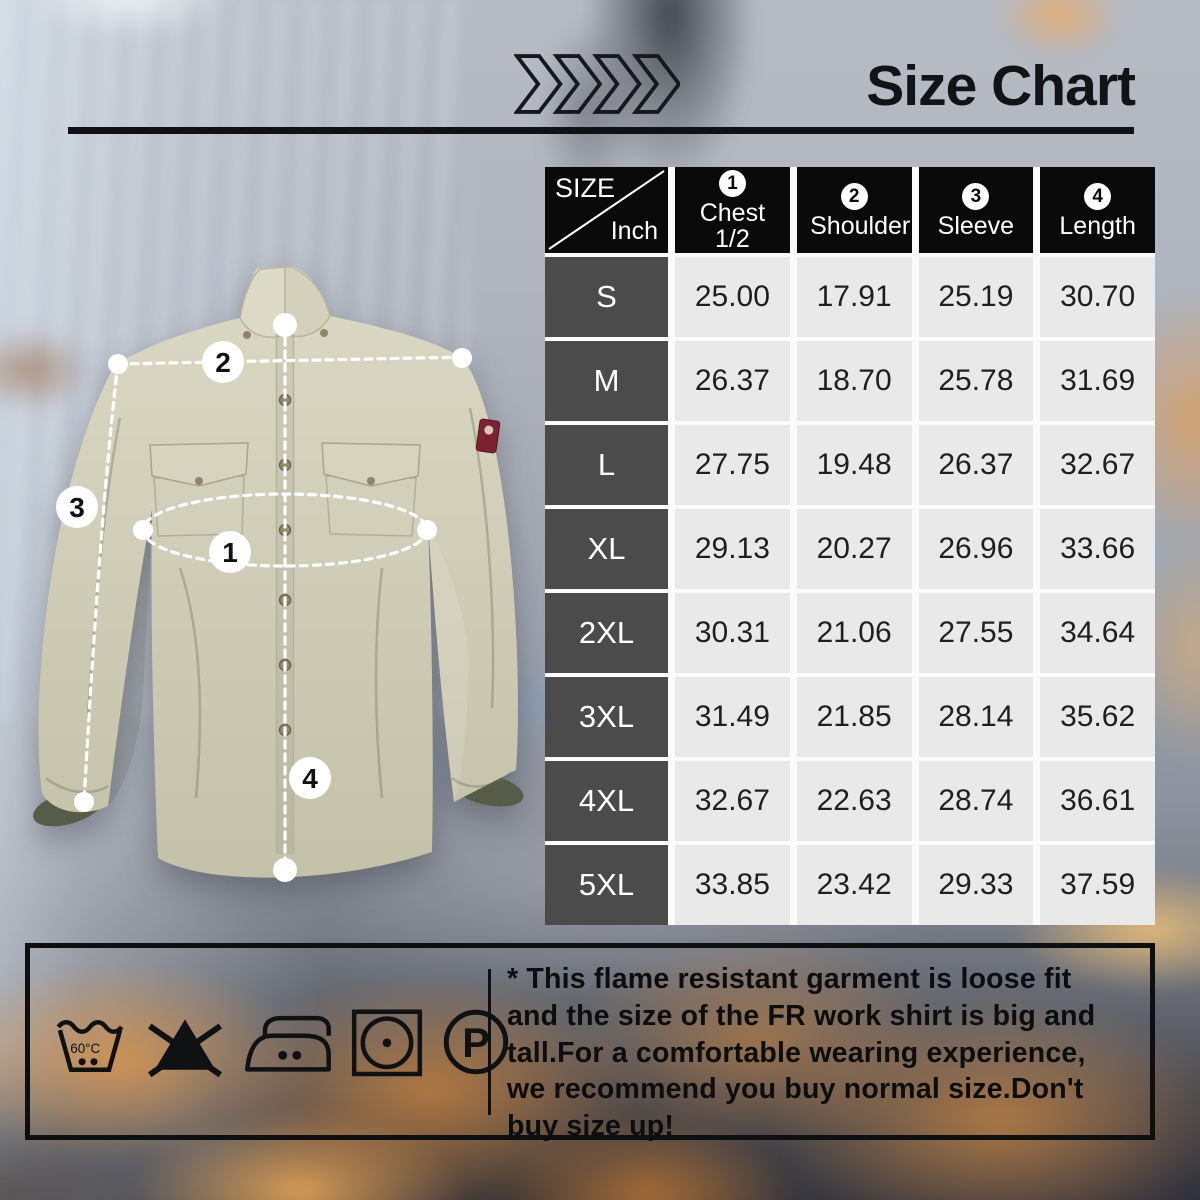 This screenshot has width=1200, height=1200. Describe the element at coordinates (130, 658) in the screenshot. I see `sleeve-shading` at that location.